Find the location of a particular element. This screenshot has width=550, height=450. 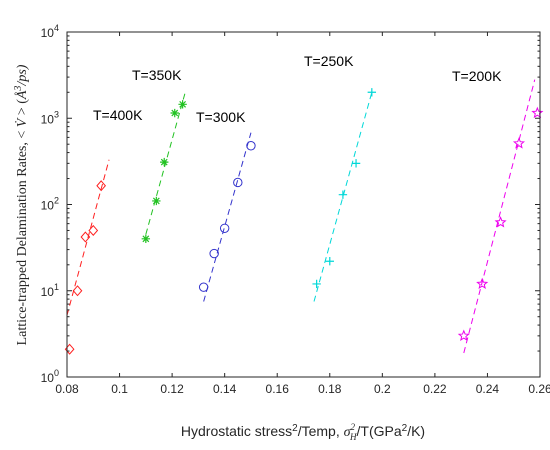

x-tick-label: 0.08 is located at coordinates (67, 389).